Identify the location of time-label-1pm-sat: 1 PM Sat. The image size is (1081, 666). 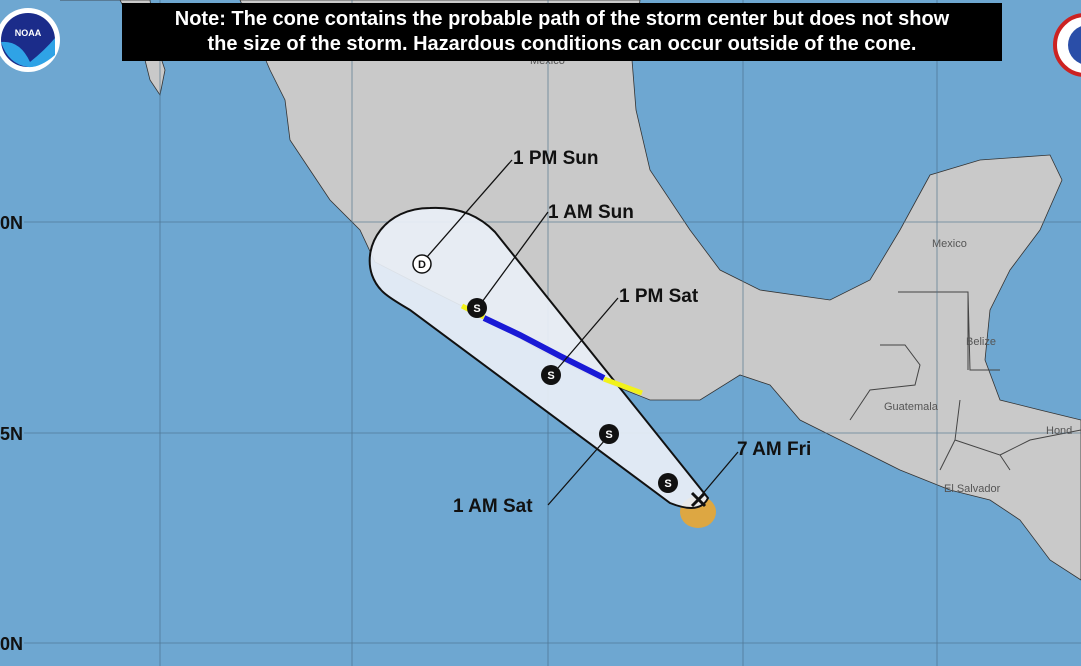
(659, 296).